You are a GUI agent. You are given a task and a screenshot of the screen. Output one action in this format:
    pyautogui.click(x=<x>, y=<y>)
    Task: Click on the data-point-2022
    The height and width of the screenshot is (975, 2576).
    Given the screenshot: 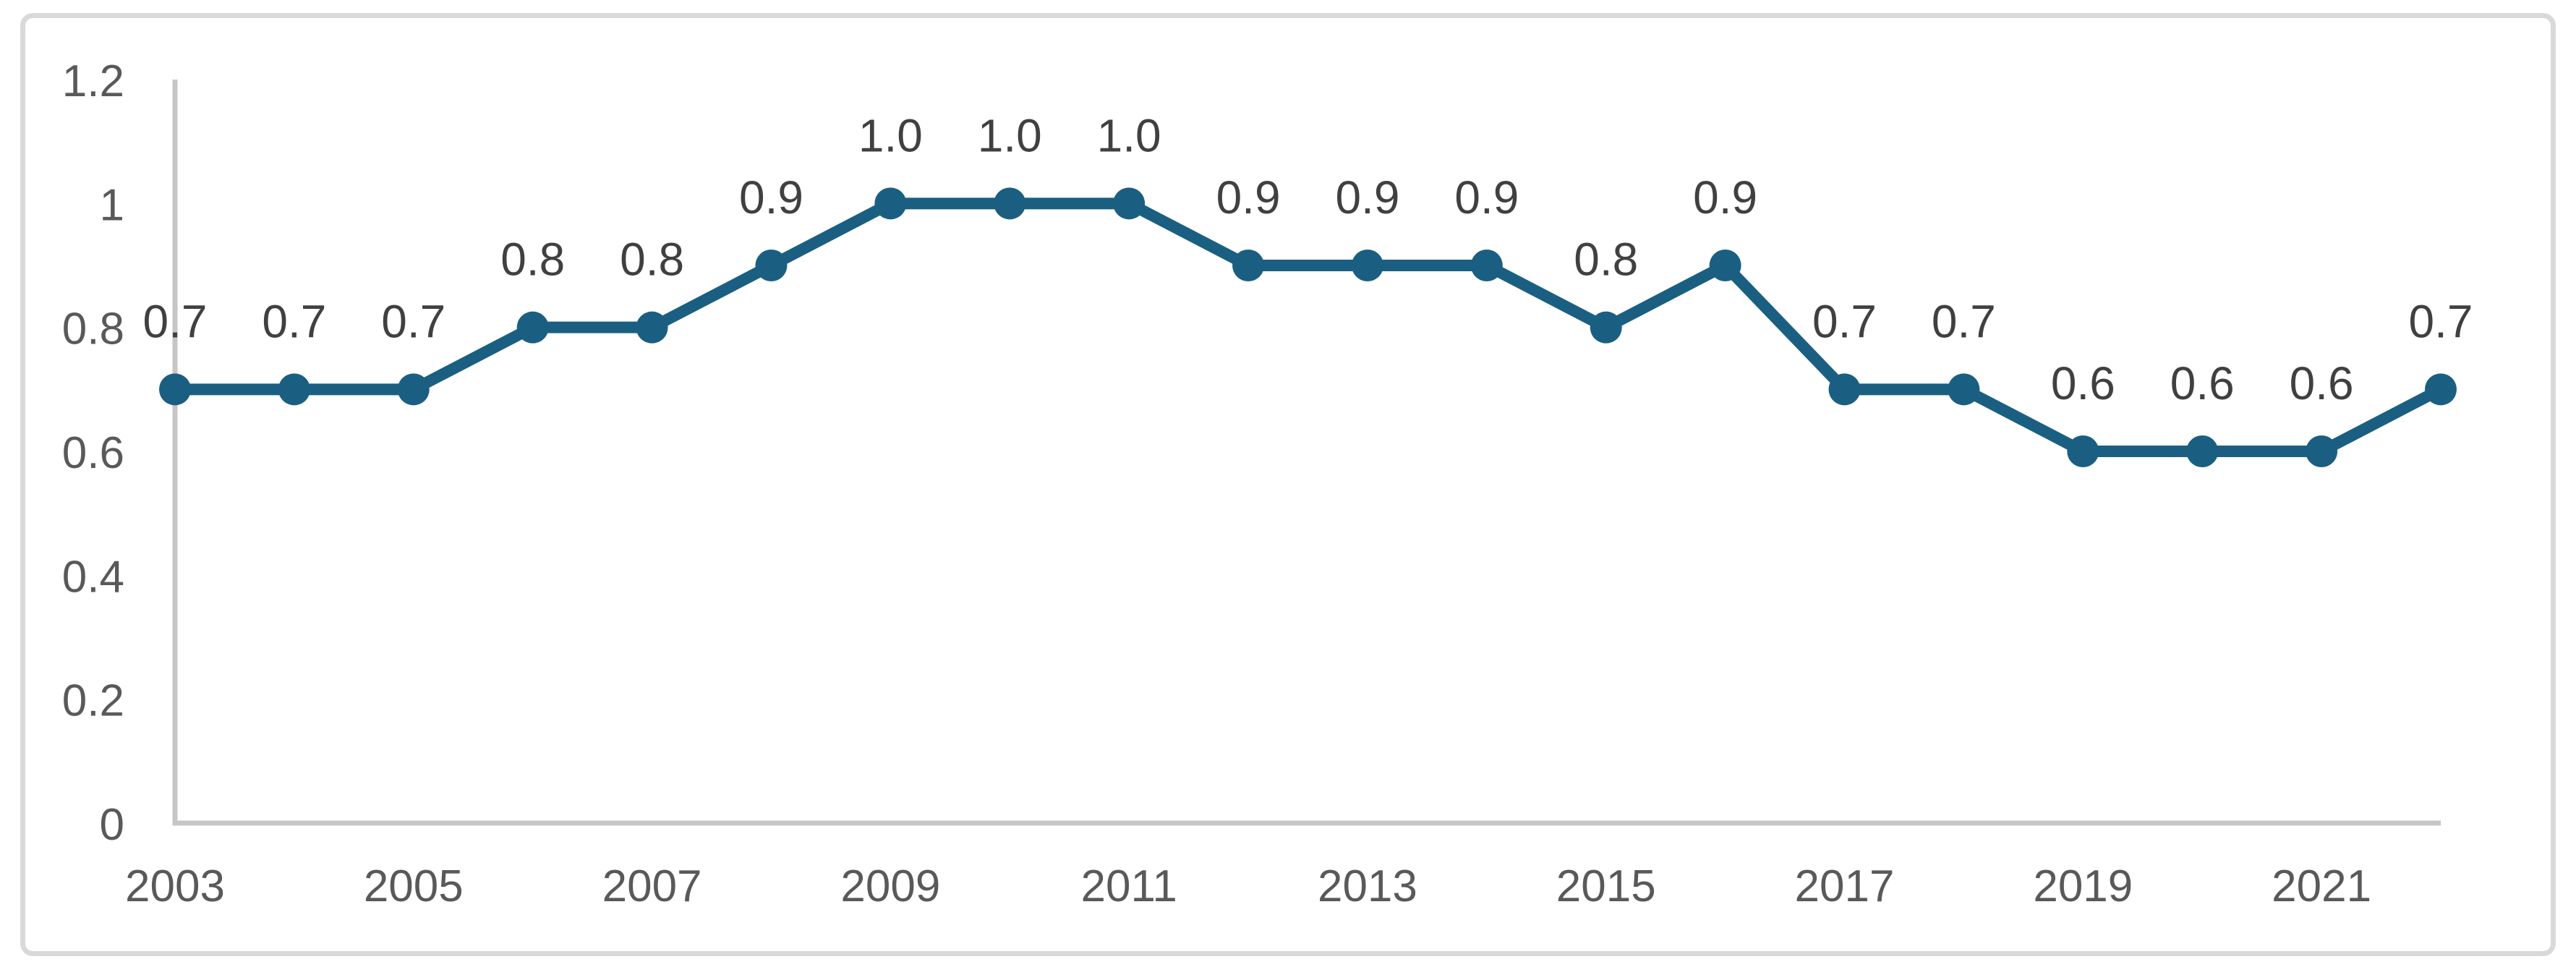 What is the action you would take?
    pyautogui.click(x=2441, y=389)
    